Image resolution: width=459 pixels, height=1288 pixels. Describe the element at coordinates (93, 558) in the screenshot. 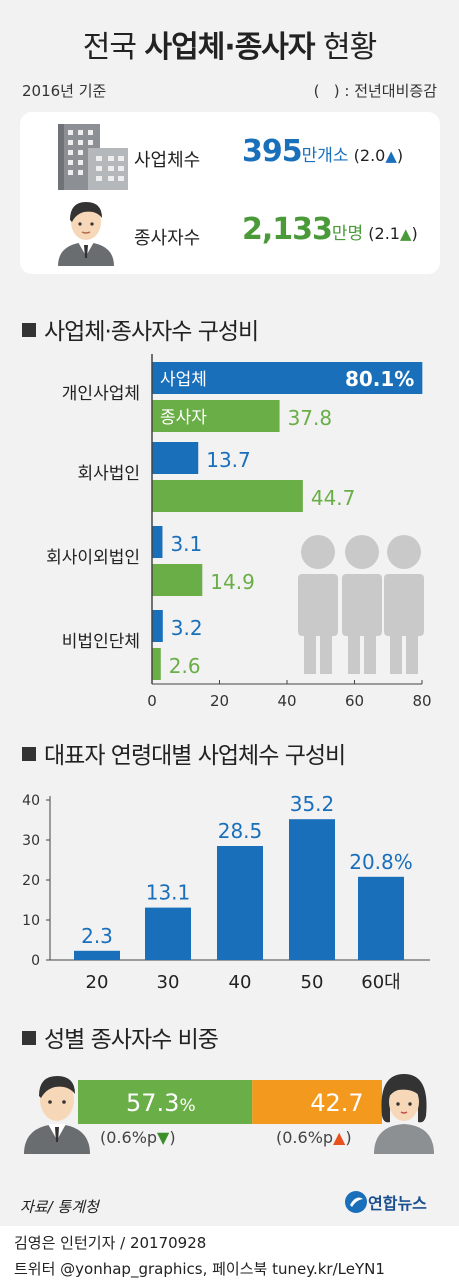

I see `category-label: 회사이외법인` at that location.